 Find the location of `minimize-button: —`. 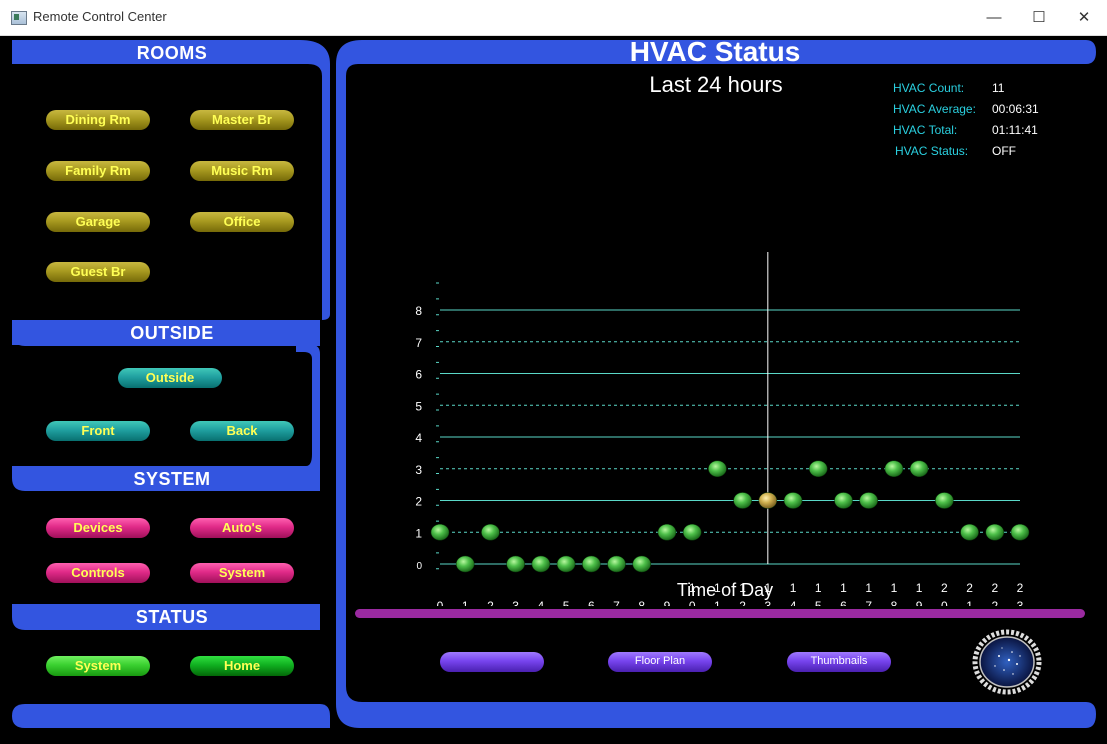

minimize-button: — is located at coordinates (994, 17).